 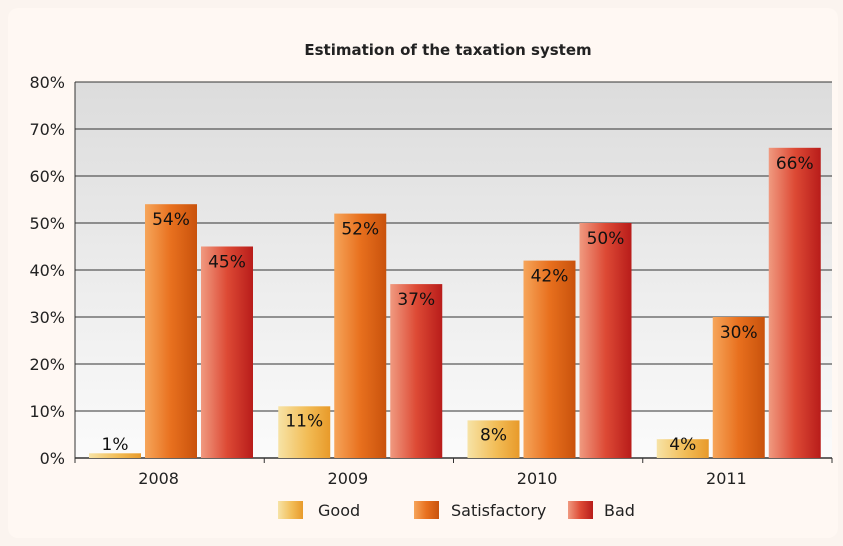 What do you see at coordinates (115, 445) in the screenshot?
I see `data-label: 1%` at bounding box center [115, 445].